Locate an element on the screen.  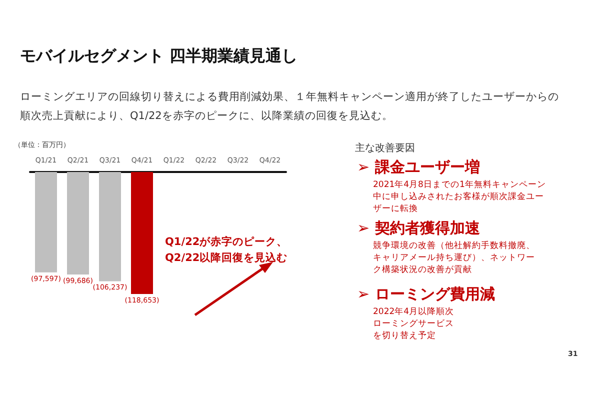
text: ➢ ローミング費用減 is located at coordinates (426, 294).